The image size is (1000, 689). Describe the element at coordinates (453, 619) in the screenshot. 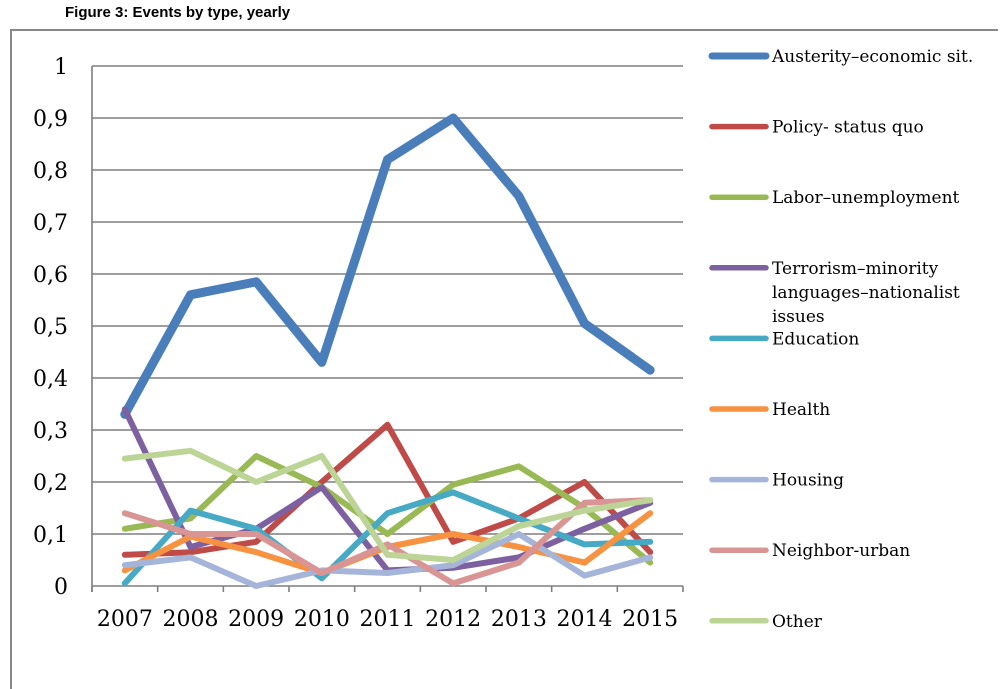

I see `x-tick-label: 2012` at that location.